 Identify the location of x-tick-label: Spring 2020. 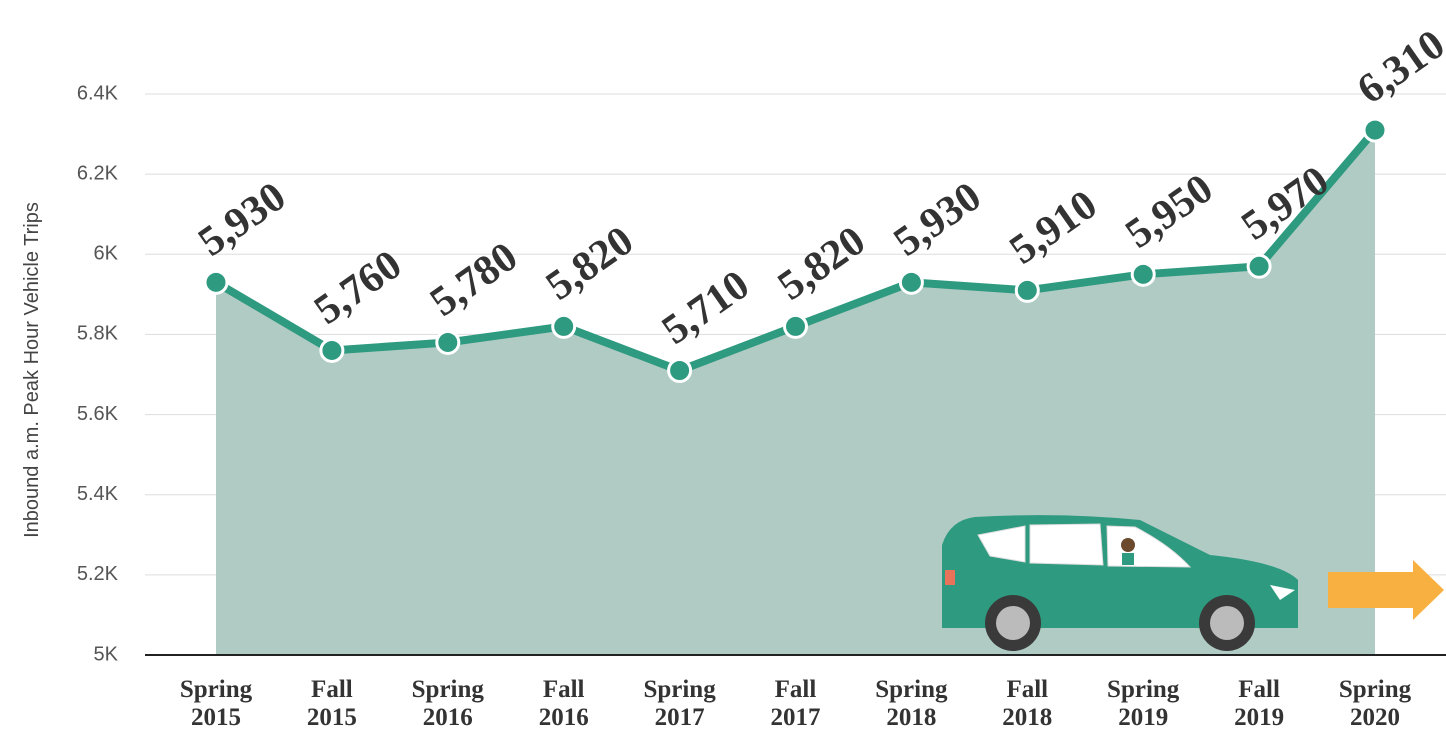
(1375, 703).